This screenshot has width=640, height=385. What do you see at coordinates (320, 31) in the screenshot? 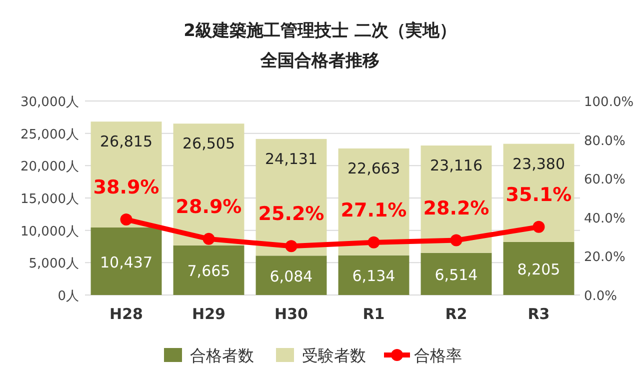
I see `chart-title: 2級建築施工管理技士 二次（実地）` at bounding box center [320, 31].